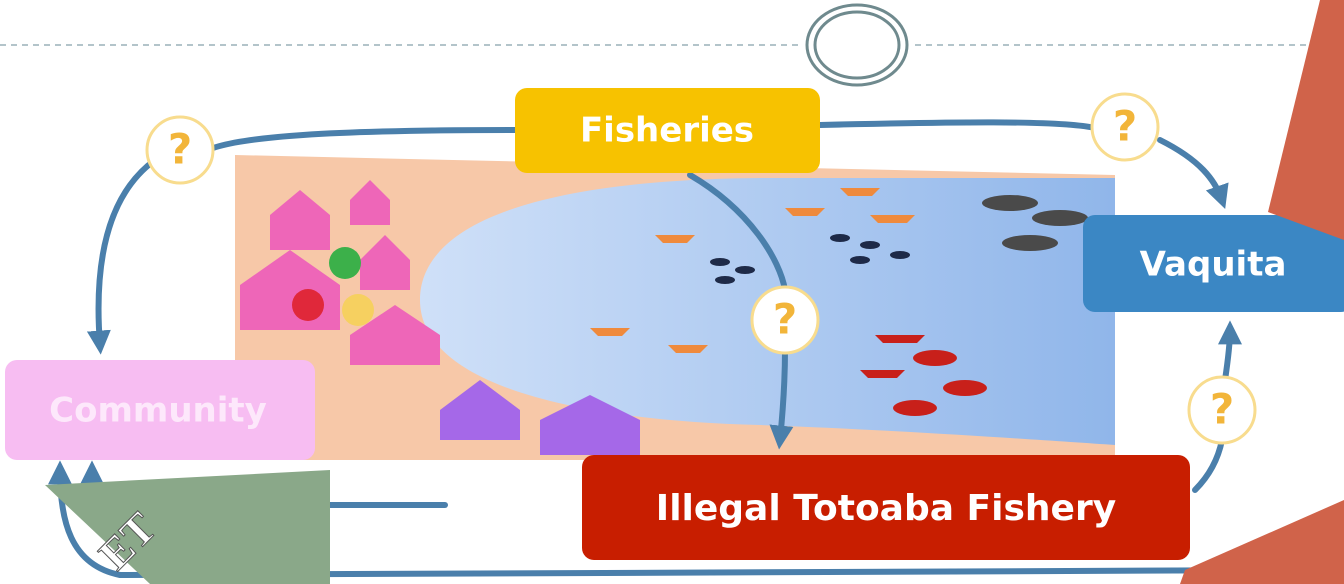 The height and width of the screenshot is (584, 1344). What do you see at coordinates (308, 305) in the screenshot?
I see `icon-health` at bounding box center [308, 305].